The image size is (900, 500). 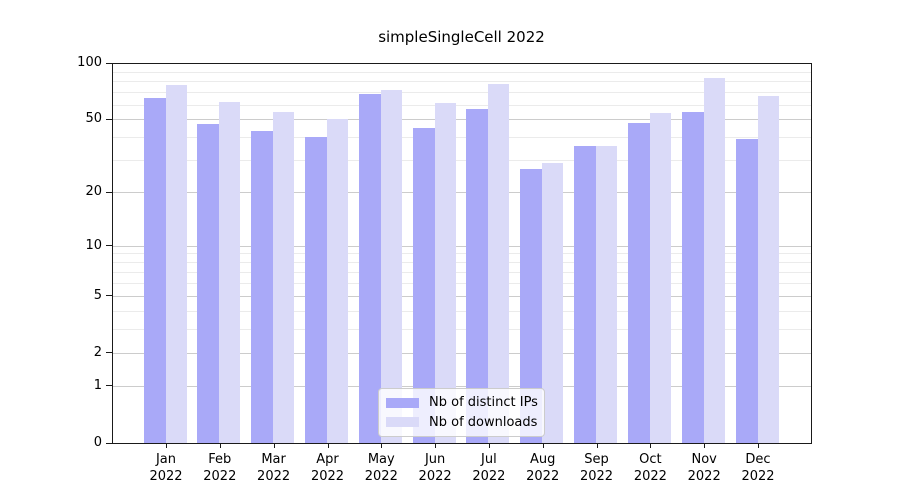 I want to click on x-tick-label: Sep 2022, so click(x=597, y=468).